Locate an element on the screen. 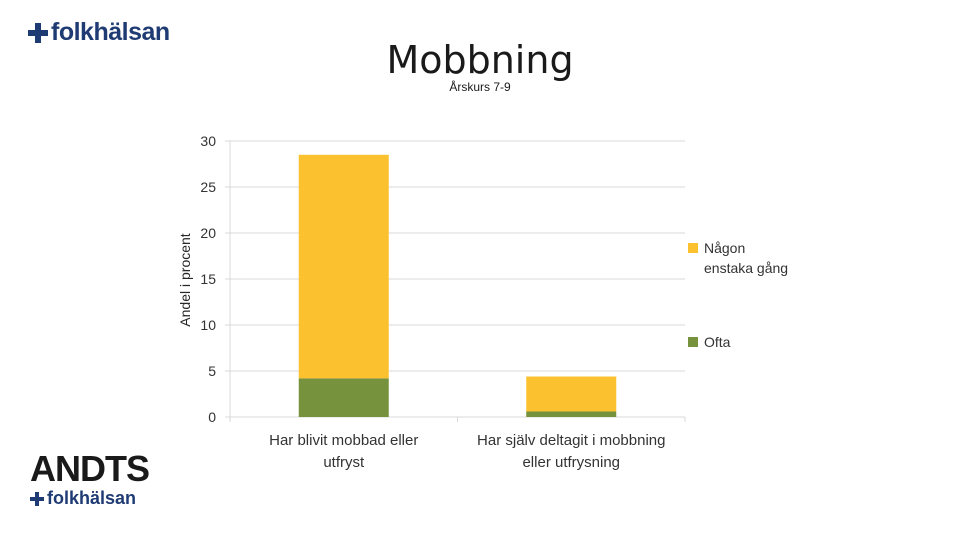 The width and height of the screenshot is (960, 540). y-tick-label: 10 is located at coordinates (208, 325).